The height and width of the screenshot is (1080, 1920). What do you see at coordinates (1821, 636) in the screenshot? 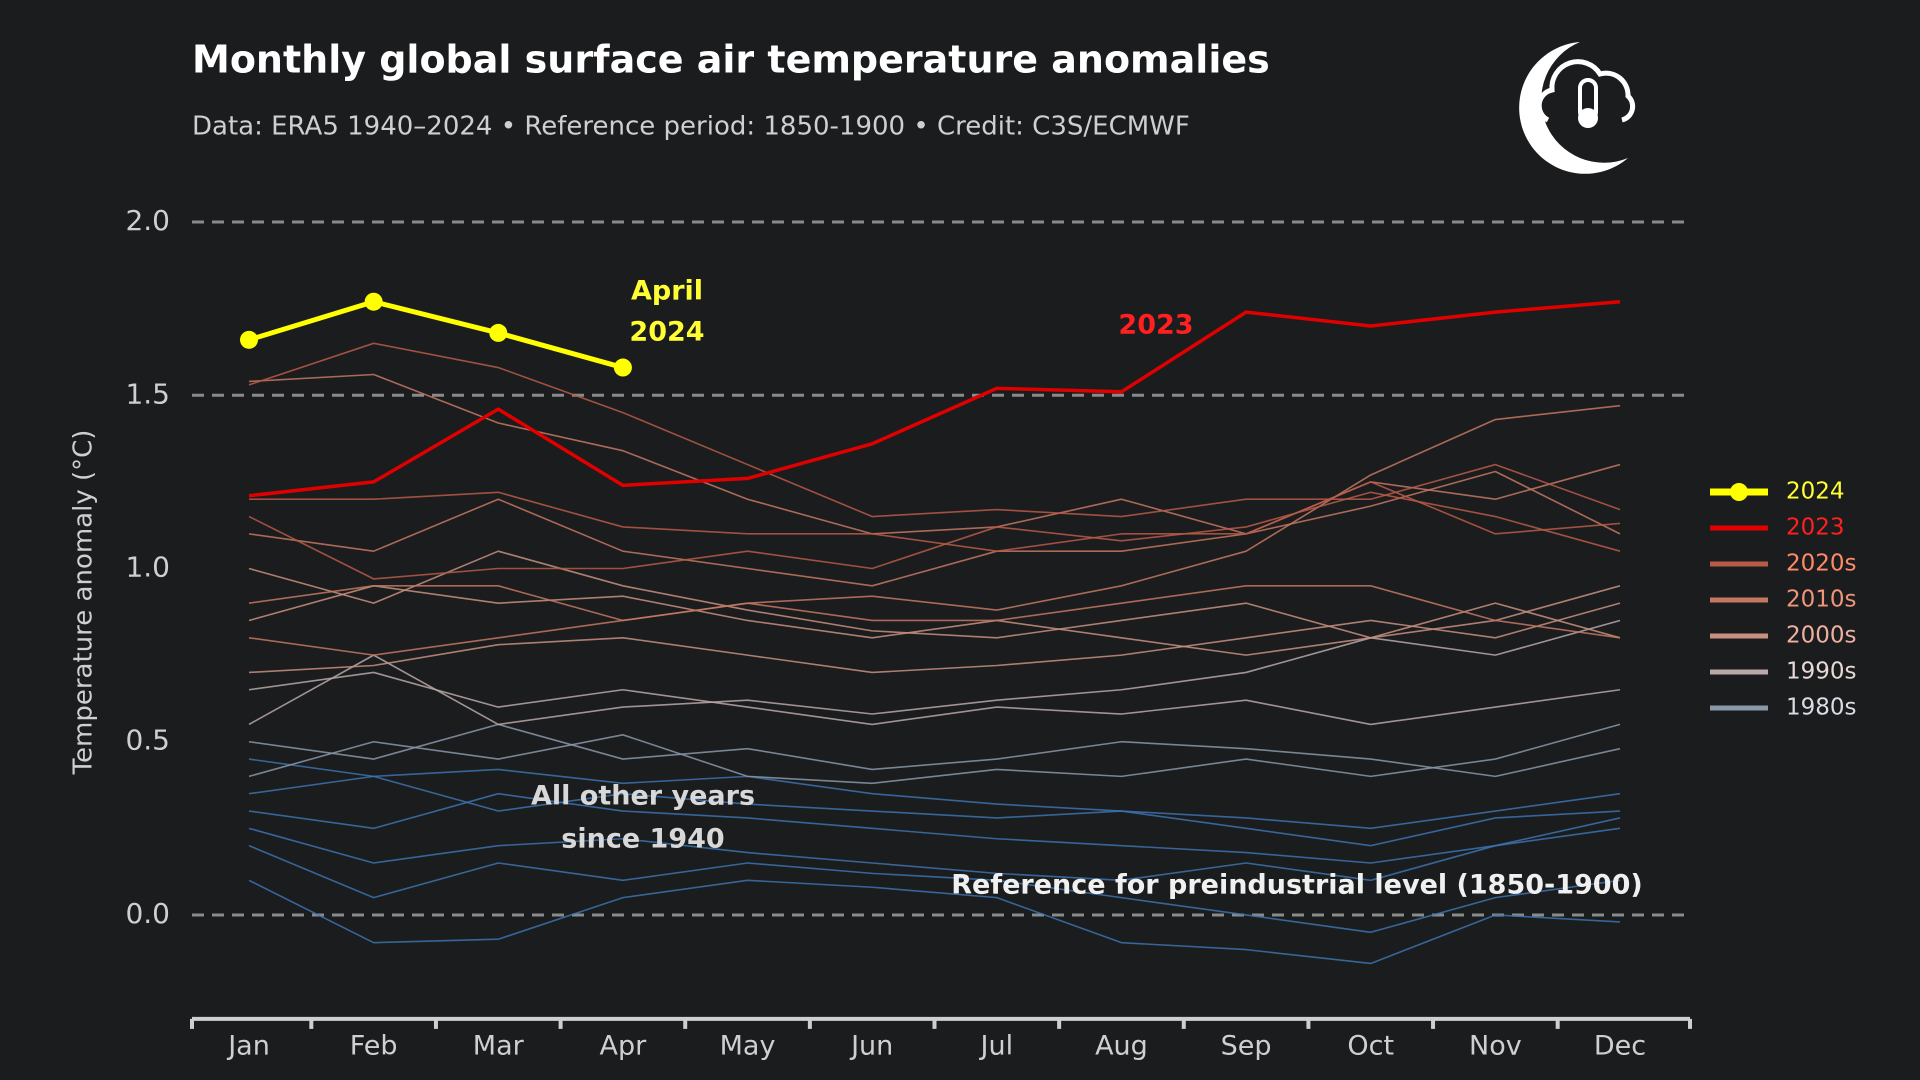
I see `legend-label: 2000s` at bounding box center [1821, 636].